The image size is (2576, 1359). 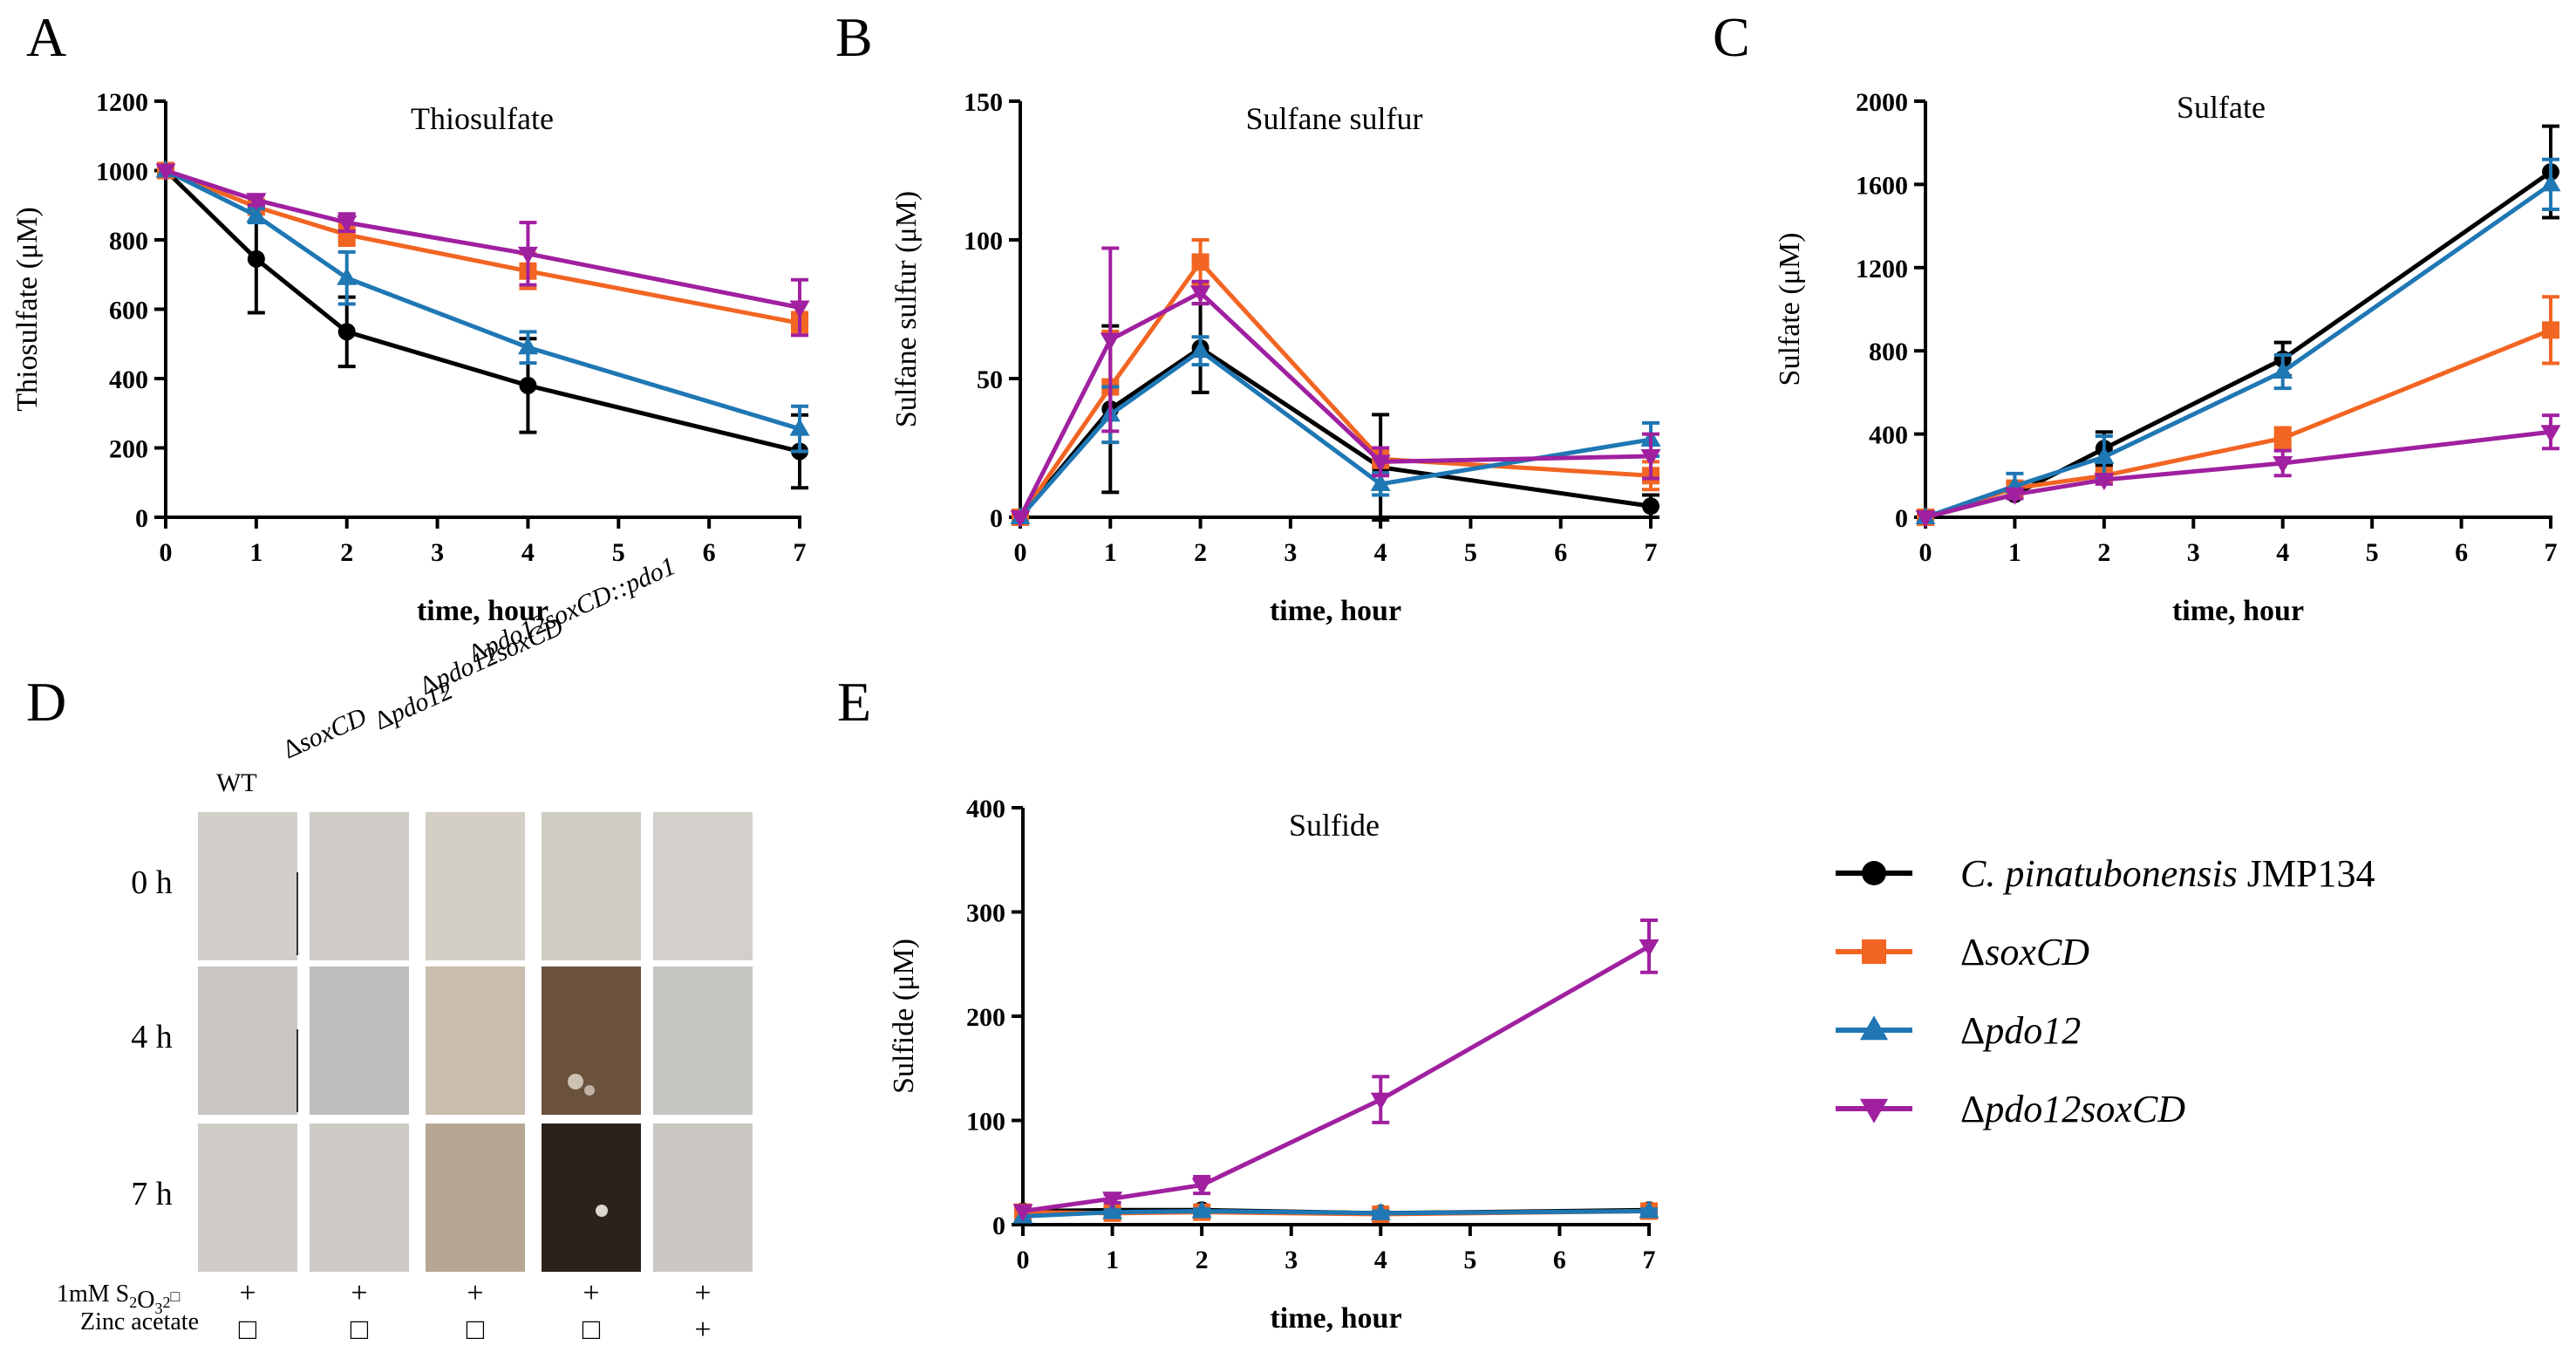 I want to click on legend-entry-label: ΔsoxCD, so click(x=2024, y=952).